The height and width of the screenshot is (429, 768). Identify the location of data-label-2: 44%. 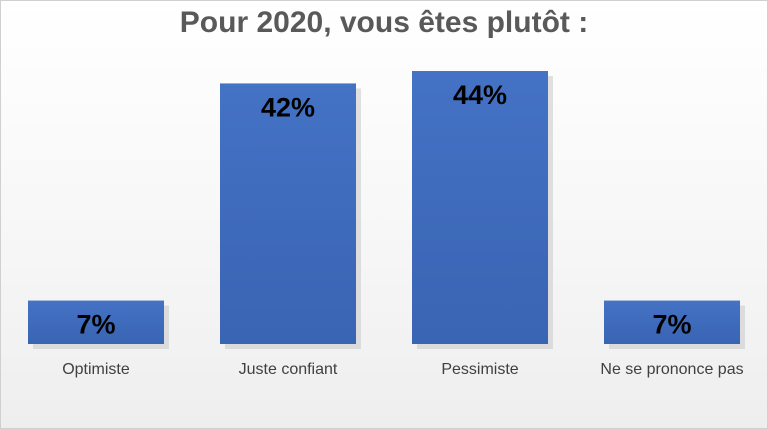
(480, 95).